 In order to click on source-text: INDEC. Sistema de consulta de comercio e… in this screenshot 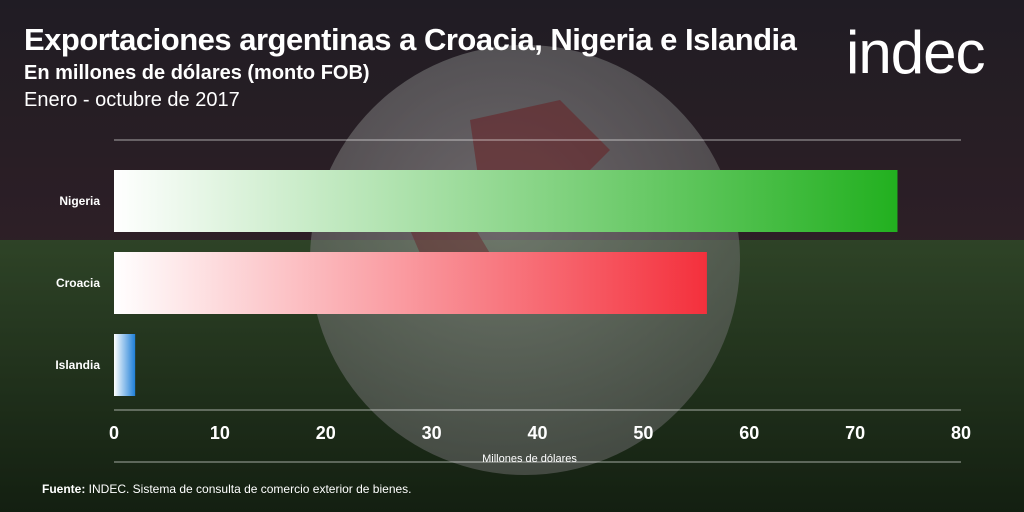, I will do `click(248, 489)`.